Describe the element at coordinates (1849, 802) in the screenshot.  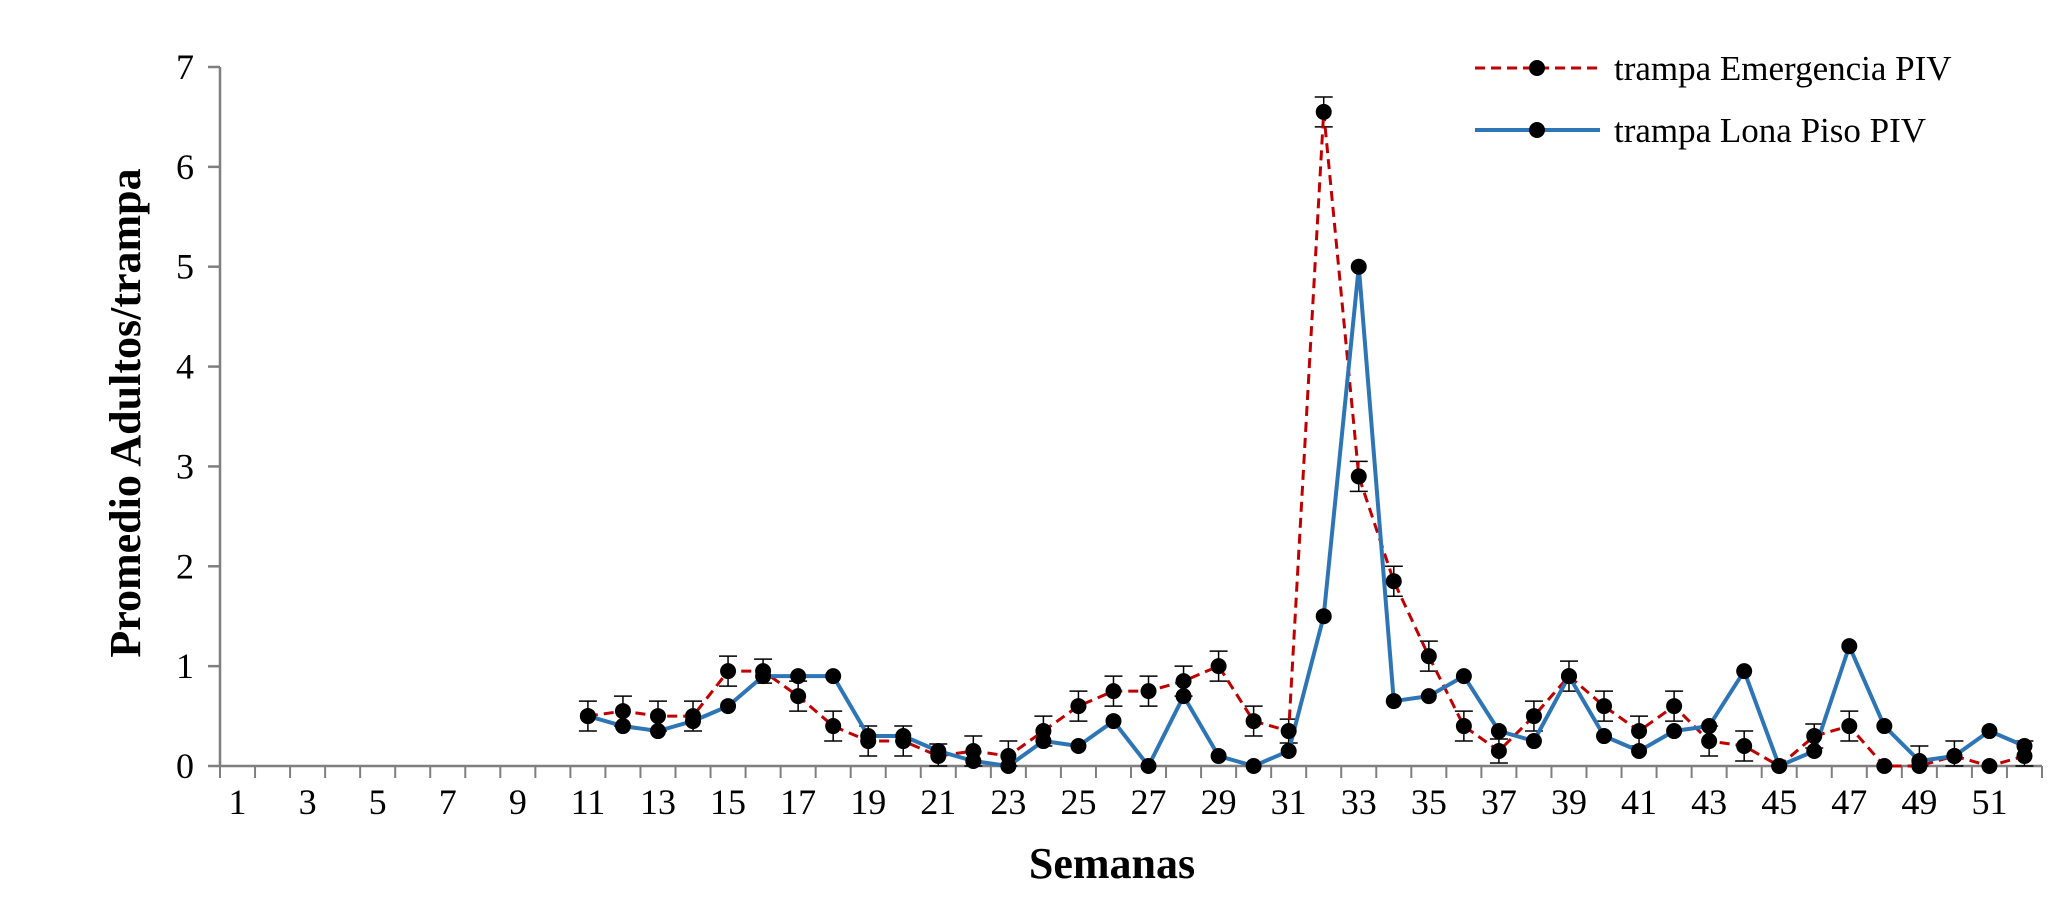
I see `x-tick-label: 47` at that location.